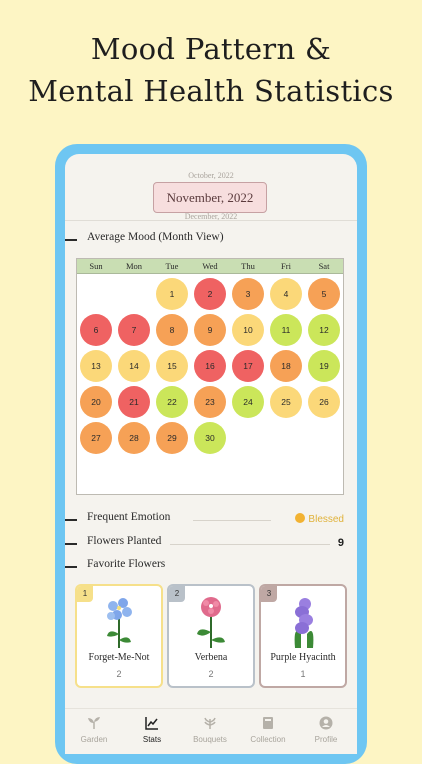  I want to click on calendar-day: 13, so click(96, 366).